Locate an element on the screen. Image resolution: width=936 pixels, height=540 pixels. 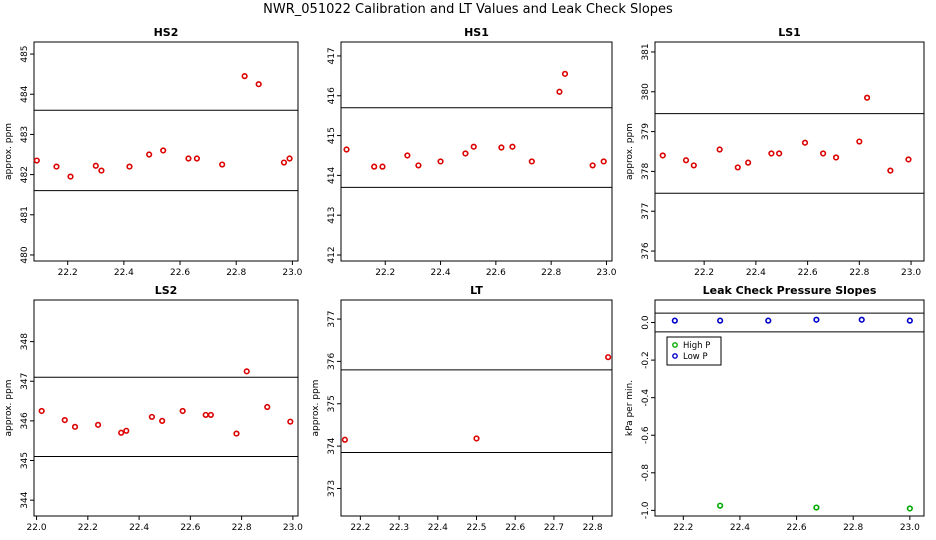
panel-title: Leak Check Pressure Slopes is located at coordinates (790, 290).